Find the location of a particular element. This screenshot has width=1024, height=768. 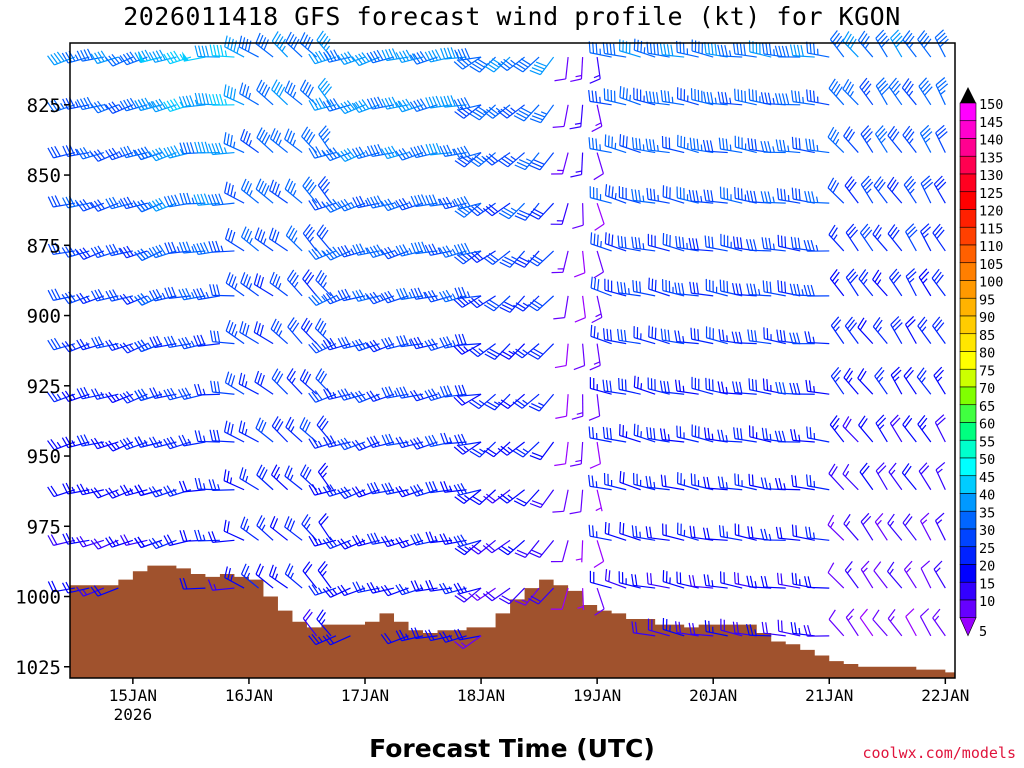

credit-link: coolwx.com/models is located at coordinates (939, 753).